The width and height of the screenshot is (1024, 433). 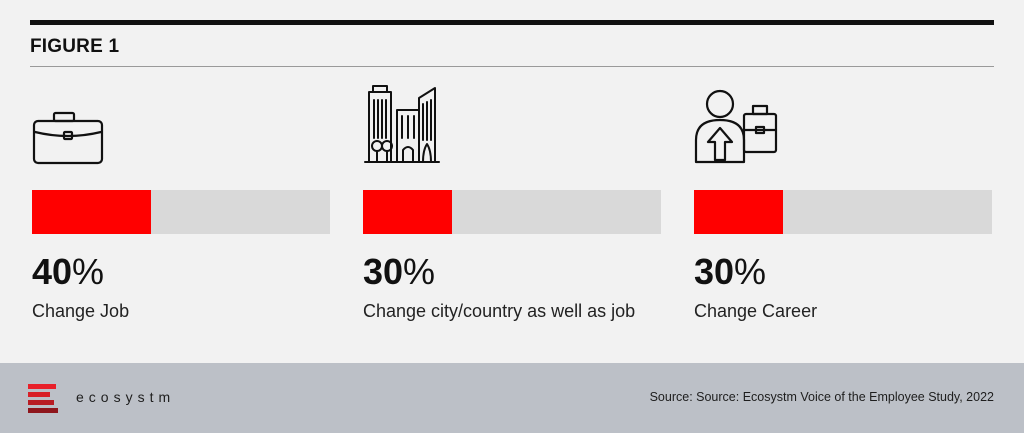 I want to click on label-change-job: Change Job, so click(x=81, y=311).